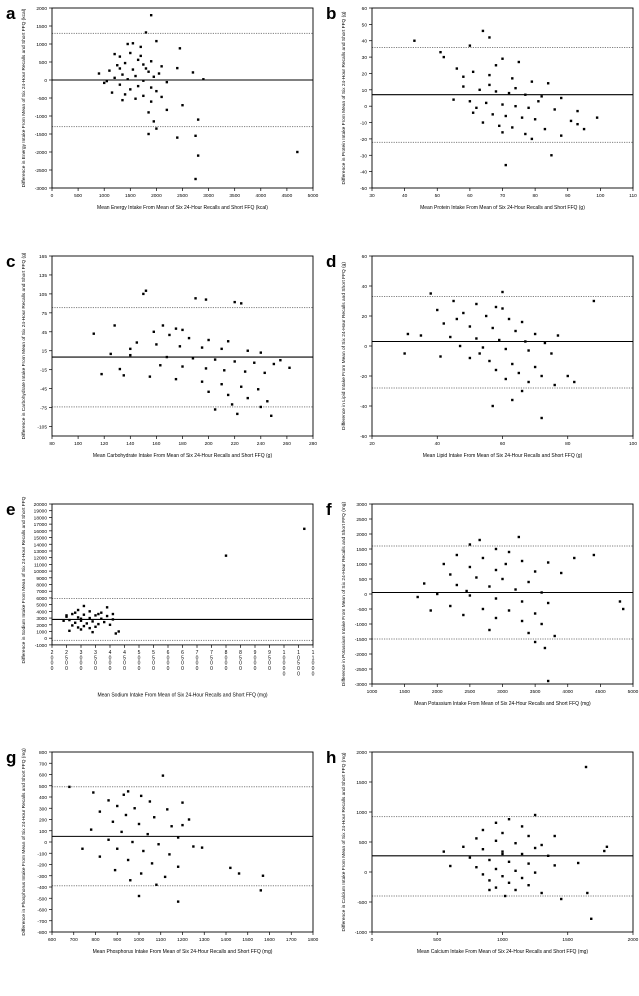 This screenshot has width=639, height=996. Describe the element at coordinates (365, 317) in the screenshot. I see `chart-d-y-tick-label: 20` at that location.